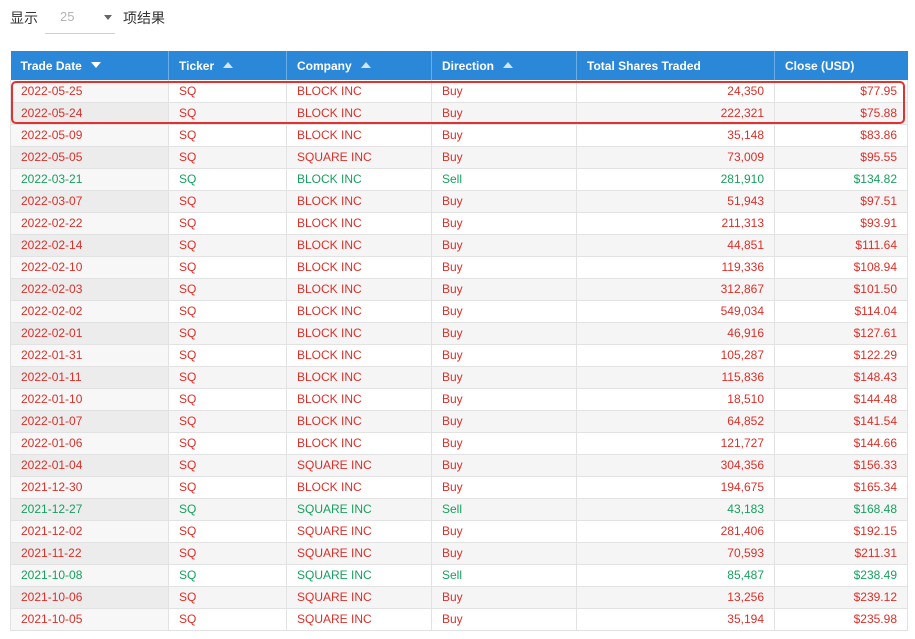 The width and height of the screenshot is (915, 639). I want to click on table-row: 2022-01-04 SQ SQUARE INC Buy 304,356 $156.33, so click(459, 465).